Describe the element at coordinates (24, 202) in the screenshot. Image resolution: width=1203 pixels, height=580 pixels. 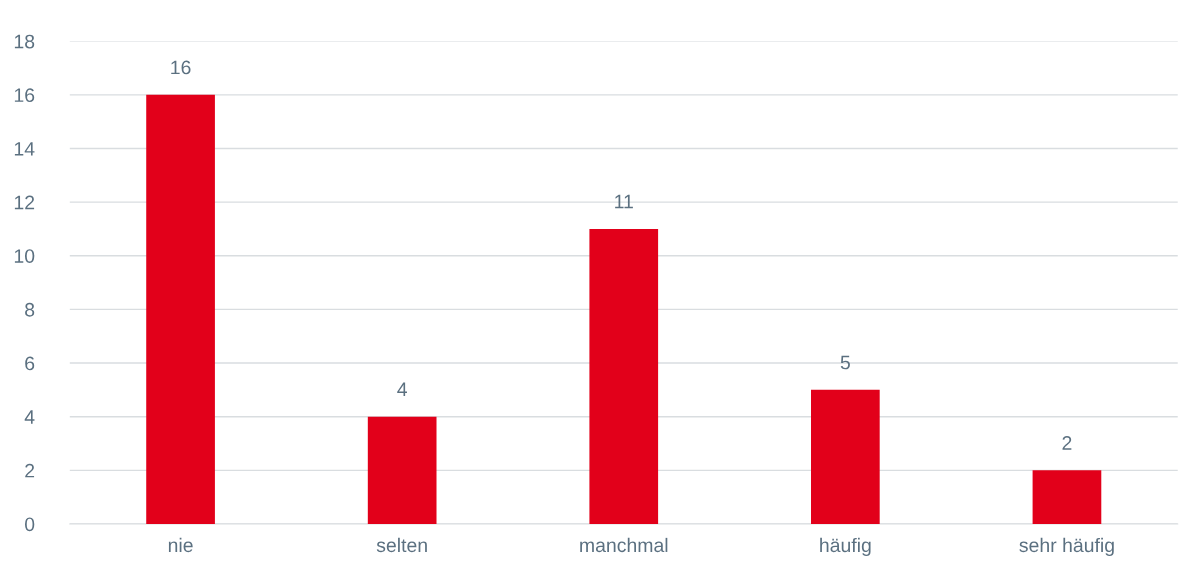
I see `y-tick-label: 12` at that location.